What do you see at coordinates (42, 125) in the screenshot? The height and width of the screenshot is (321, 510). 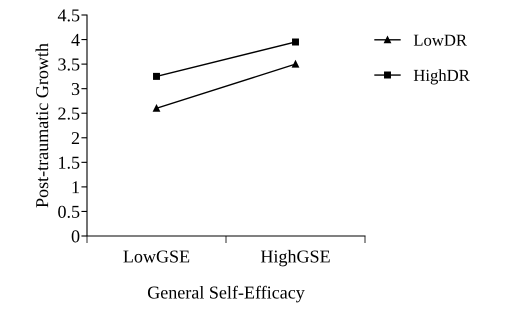 I see `y-axis-title: Post-traumatic Growth` at bounding box center [42, 125].